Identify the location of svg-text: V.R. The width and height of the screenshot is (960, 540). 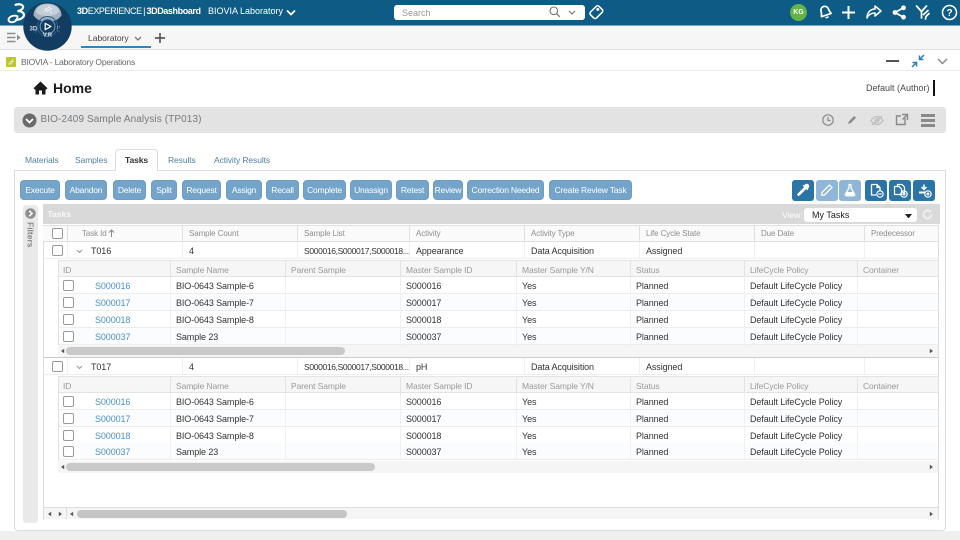
(48, 36).